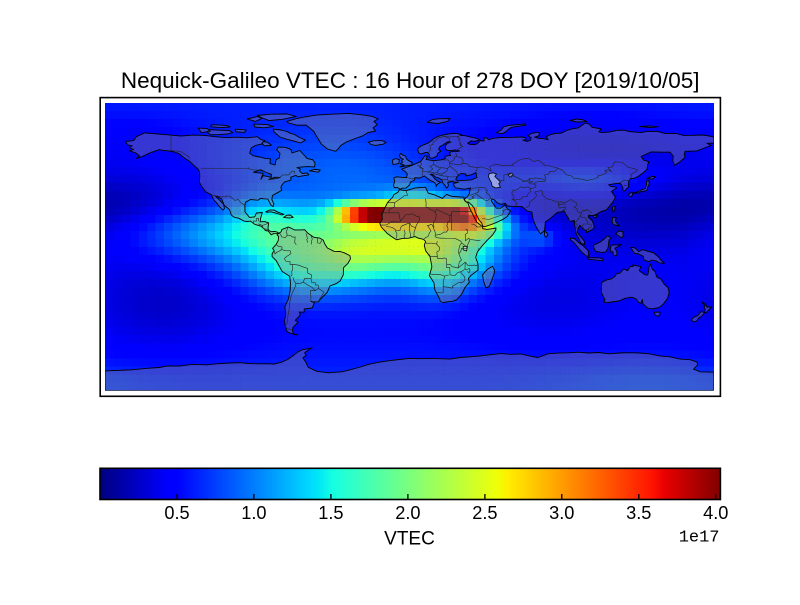  Describe the element at coordinates (253, 513) in the screenshot. I see `svg-text: 1.0` at that location.